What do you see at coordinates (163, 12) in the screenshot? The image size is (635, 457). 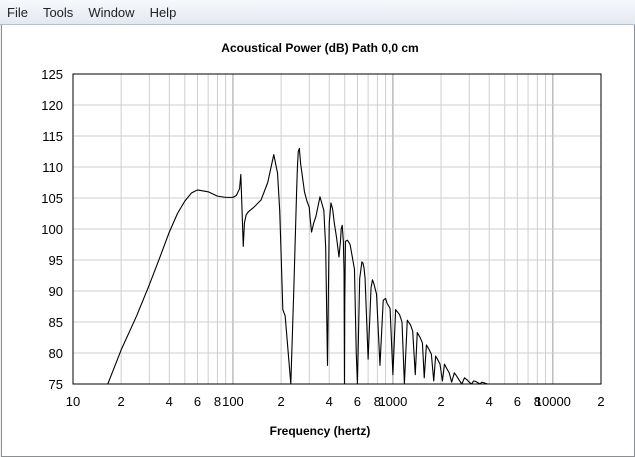 I see `menu-help: Help` at bounding box center [163, 12].